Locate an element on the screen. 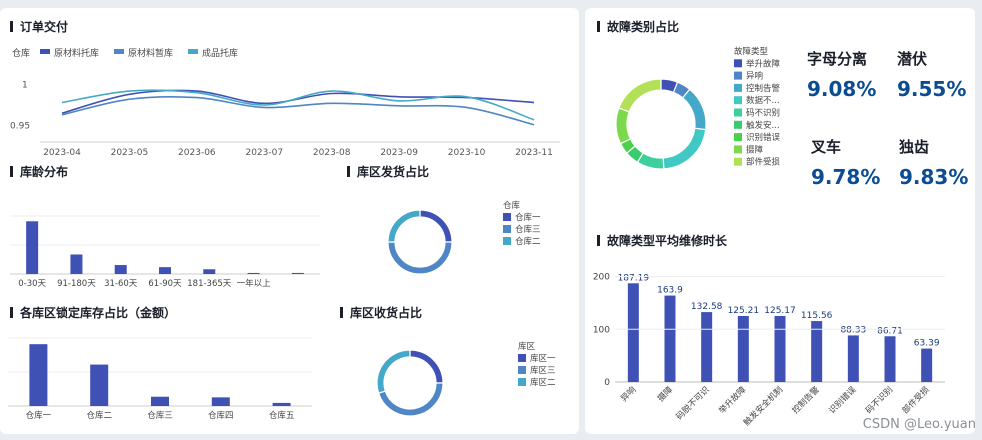  legend-label: 库区二 is located at coordinates (543, 382).